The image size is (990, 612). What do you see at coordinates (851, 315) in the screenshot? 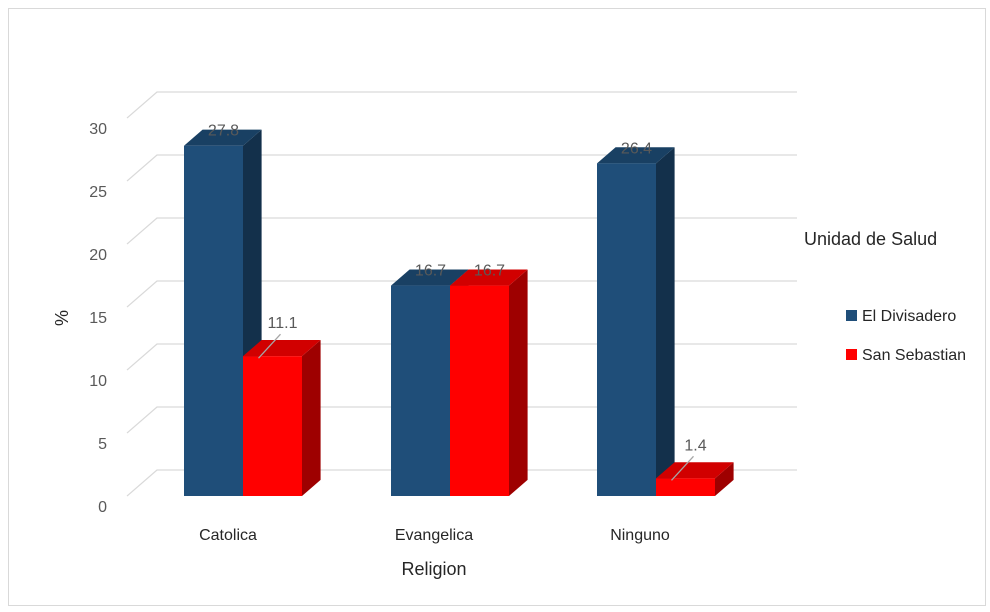
I see `legend-swatch-el-divisadero` at bounding box center [851, 315].